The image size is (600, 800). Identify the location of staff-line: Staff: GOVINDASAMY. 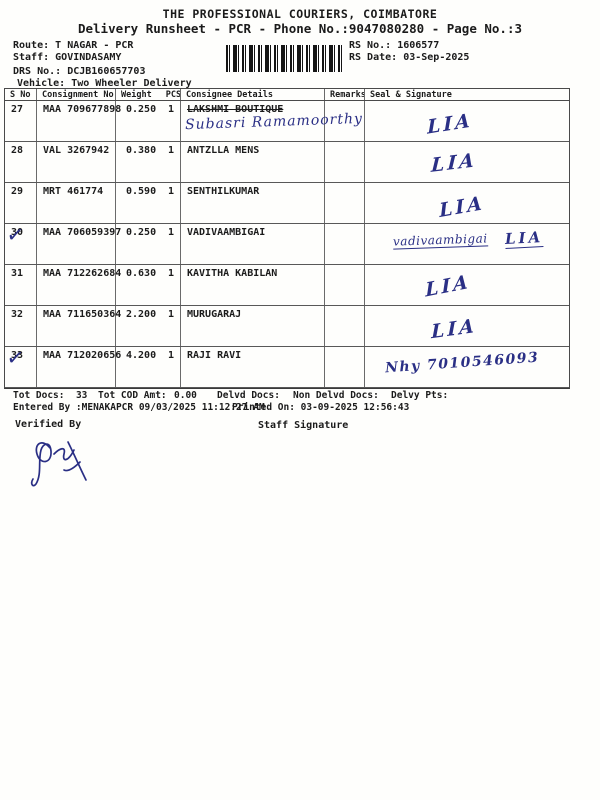
(67, 57).